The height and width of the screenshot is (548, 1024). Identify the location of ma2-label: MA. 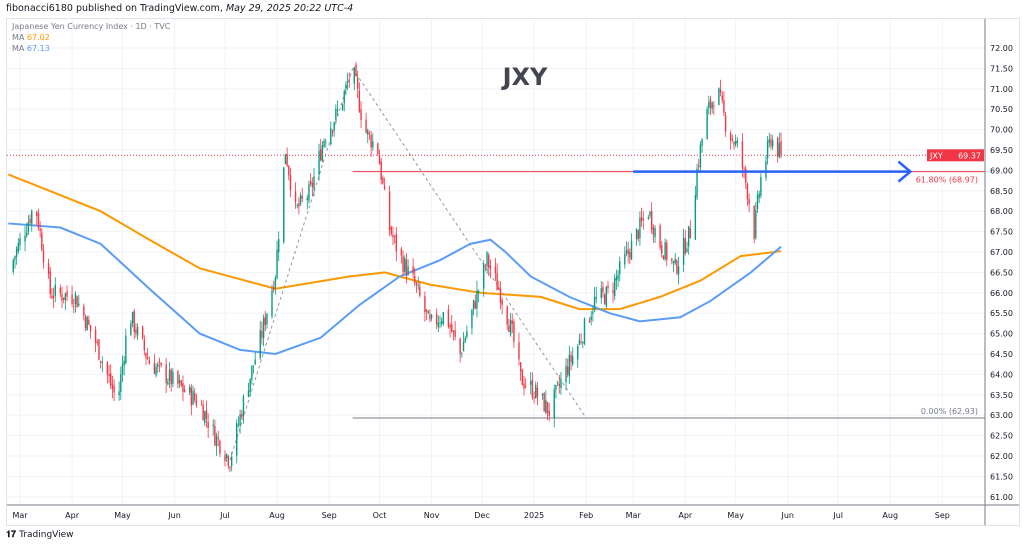
(18, 48).